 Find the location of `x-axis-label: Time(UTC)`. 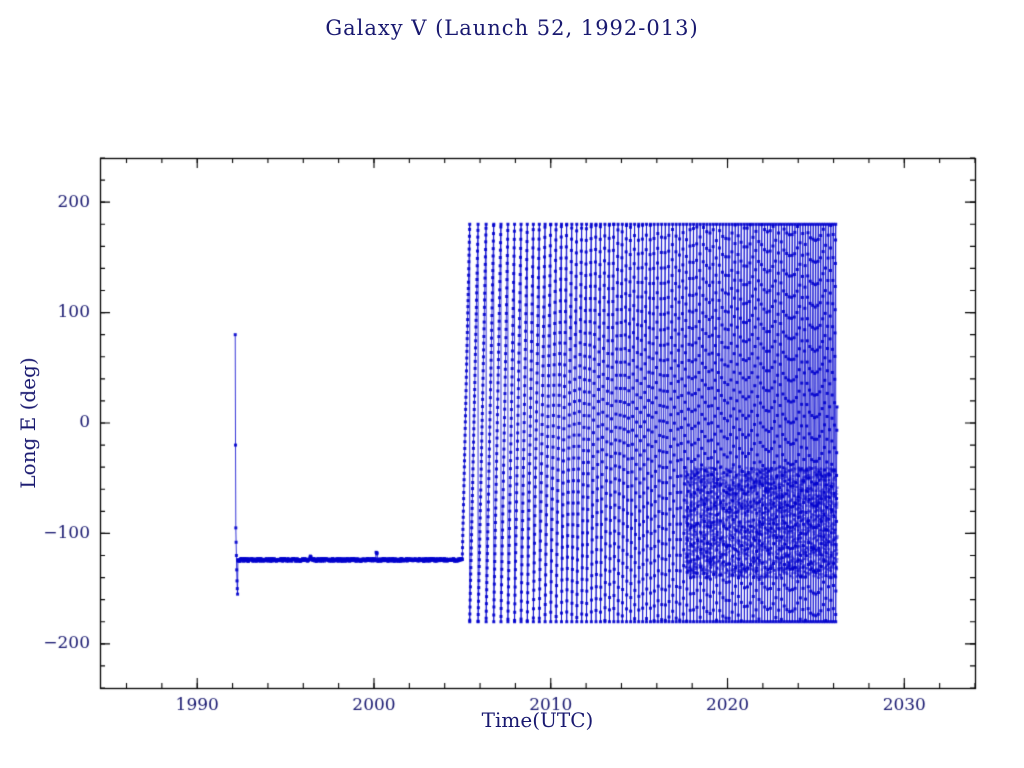

x-axis-label: Time(UTC) is located at coordinates (537, 720).